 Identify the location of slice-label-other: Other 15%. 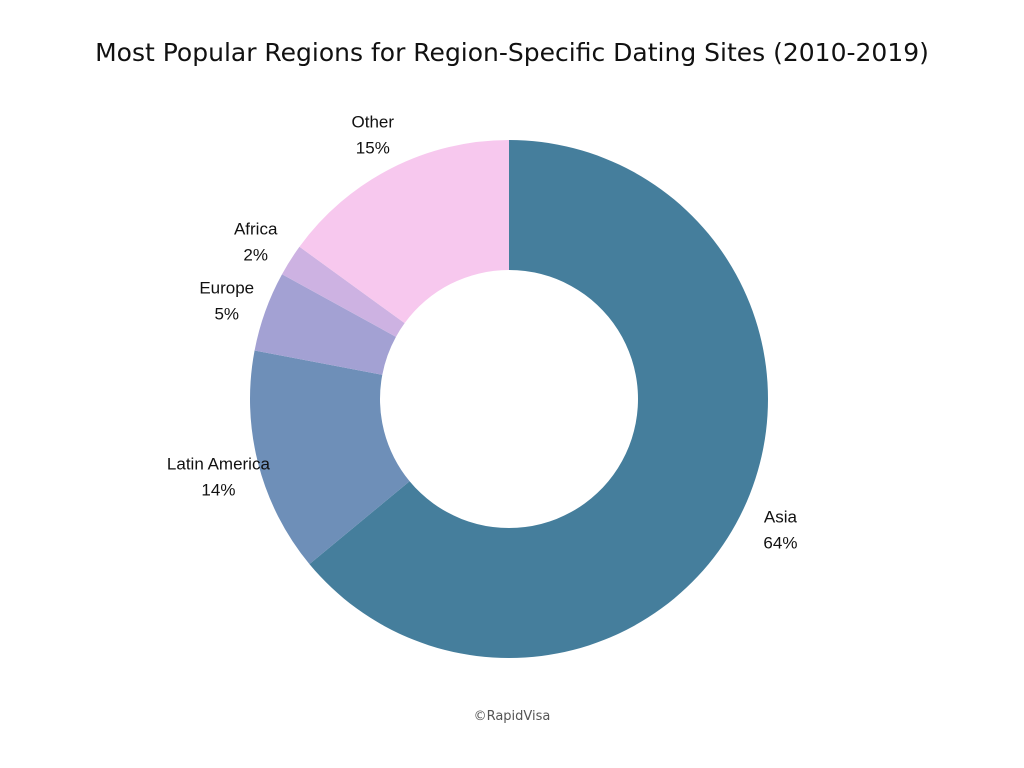
(373, 135).